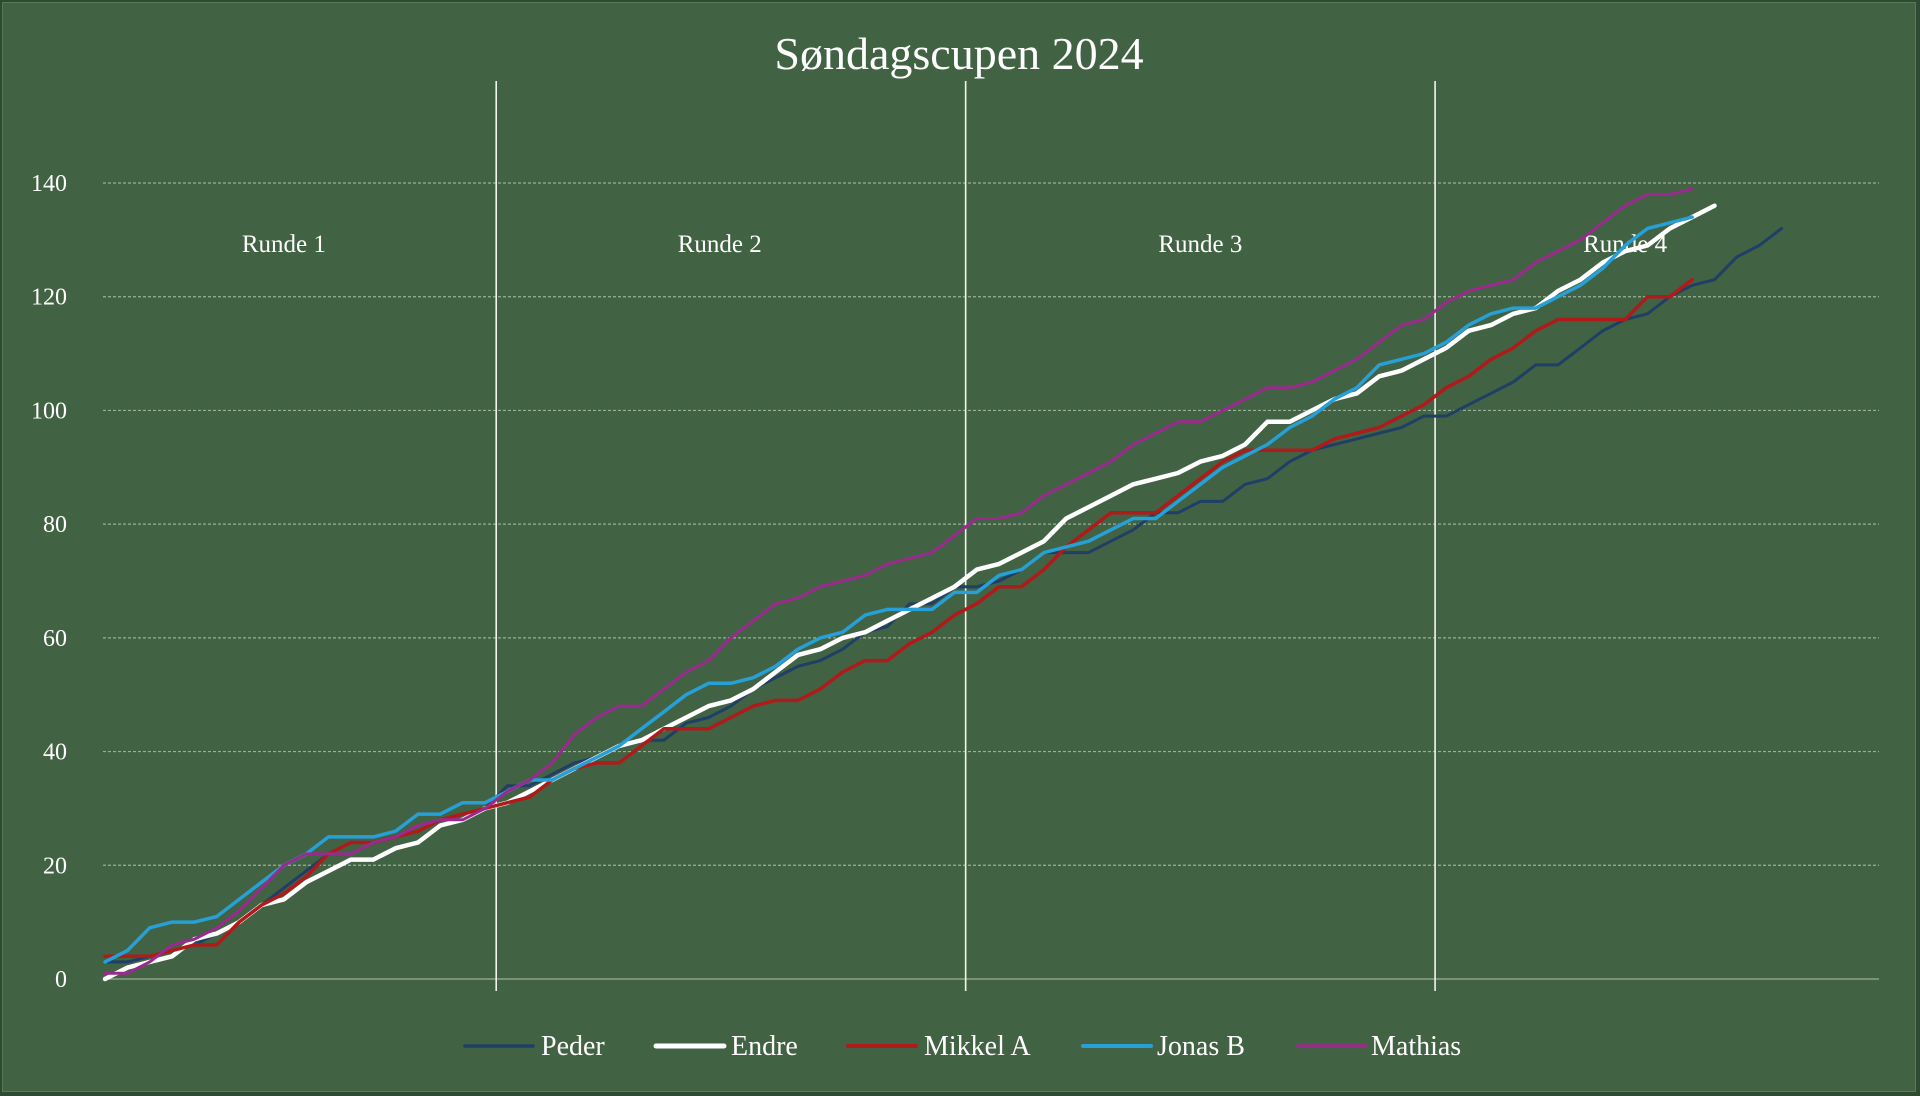 This screenshot has width=1920, height=1096. Describe the element at coordinates (284, 244) in the screenshot. I see `round-label-1: Runde 1` at that location.